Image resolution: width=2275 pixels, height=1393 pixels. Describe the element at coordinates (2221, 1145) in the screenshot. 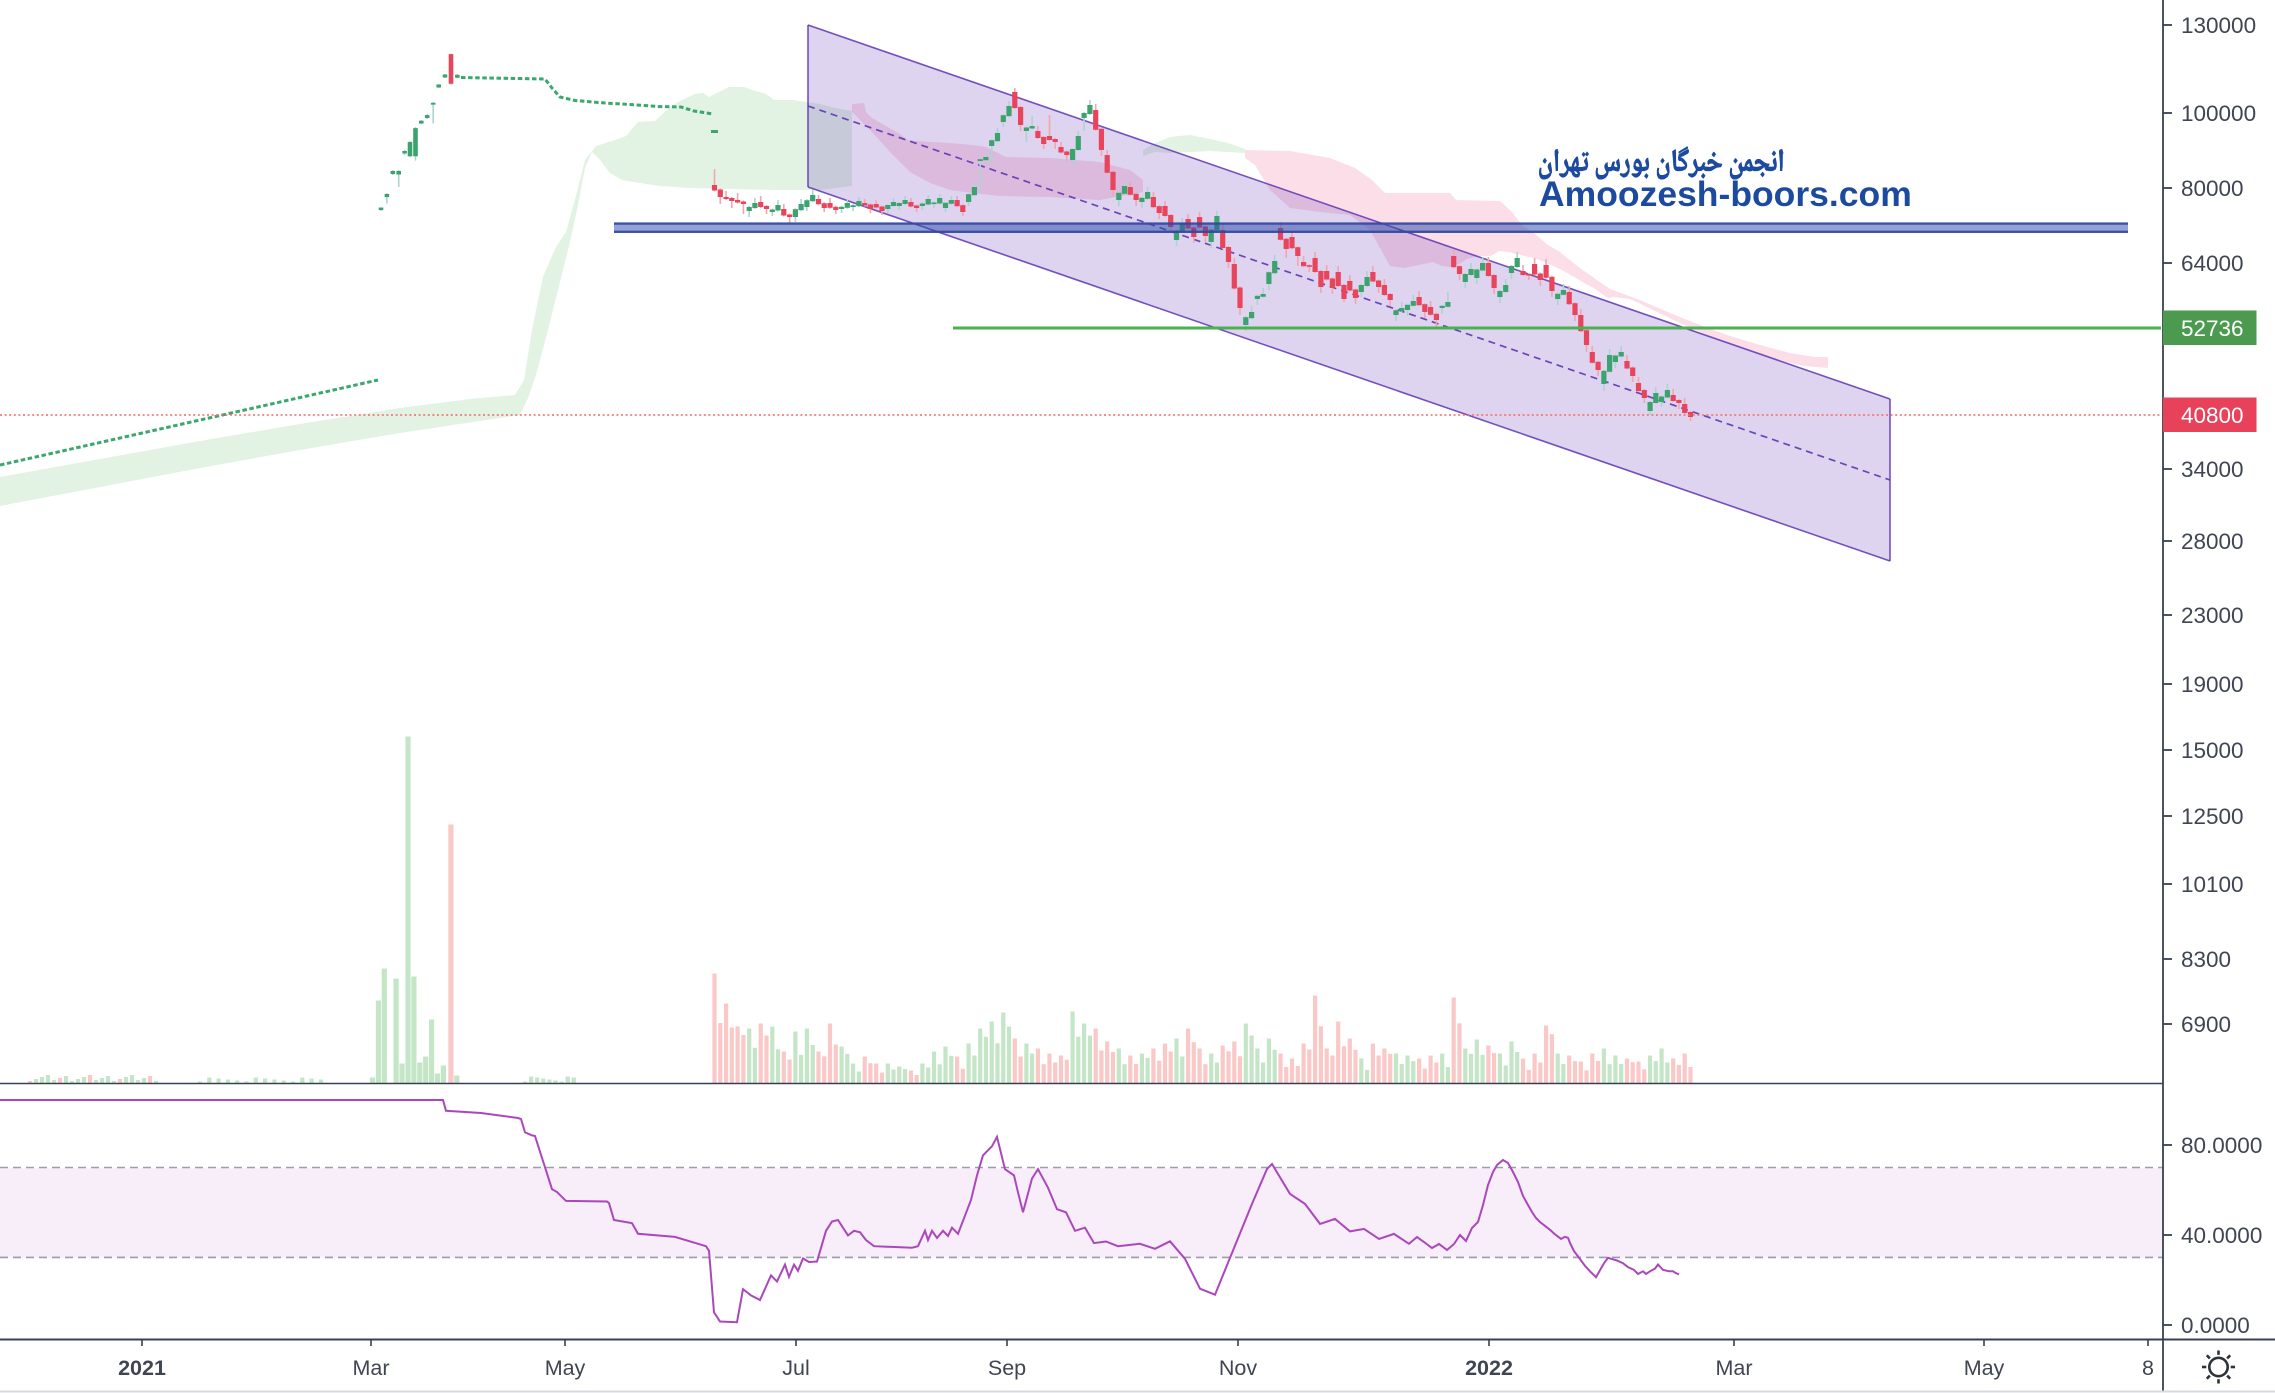

I see `svg-text: 80.0000` at that location.